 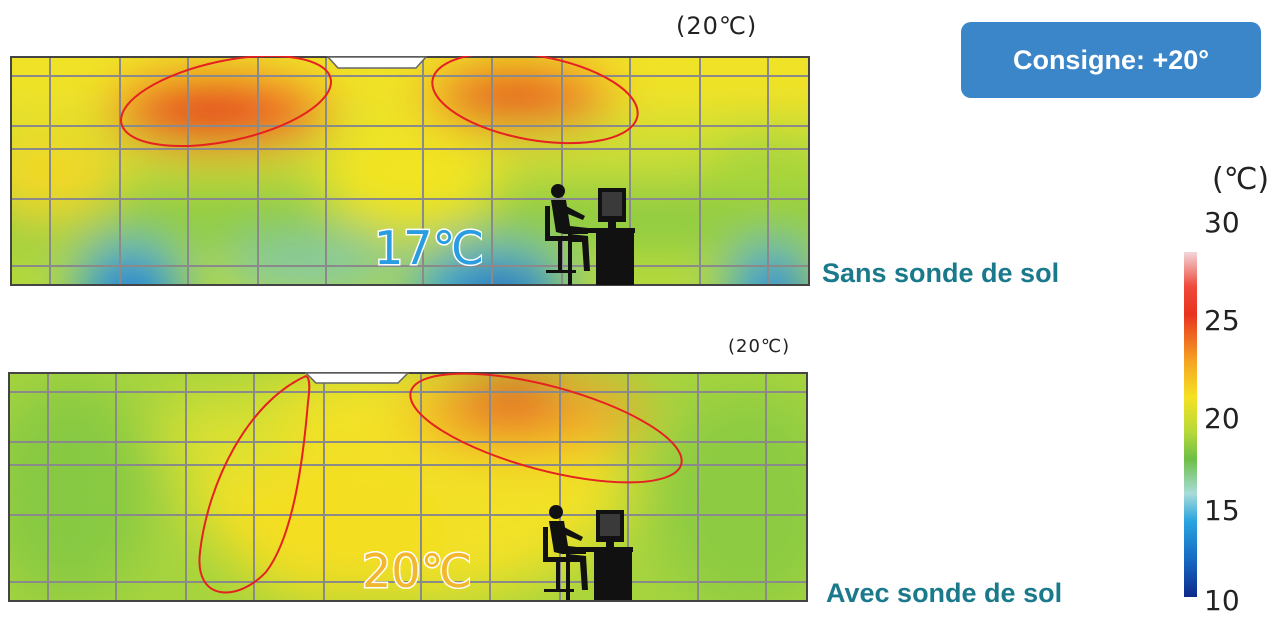 I want to click on scale-unit-label: (℃), so click(x=1241, y=179).